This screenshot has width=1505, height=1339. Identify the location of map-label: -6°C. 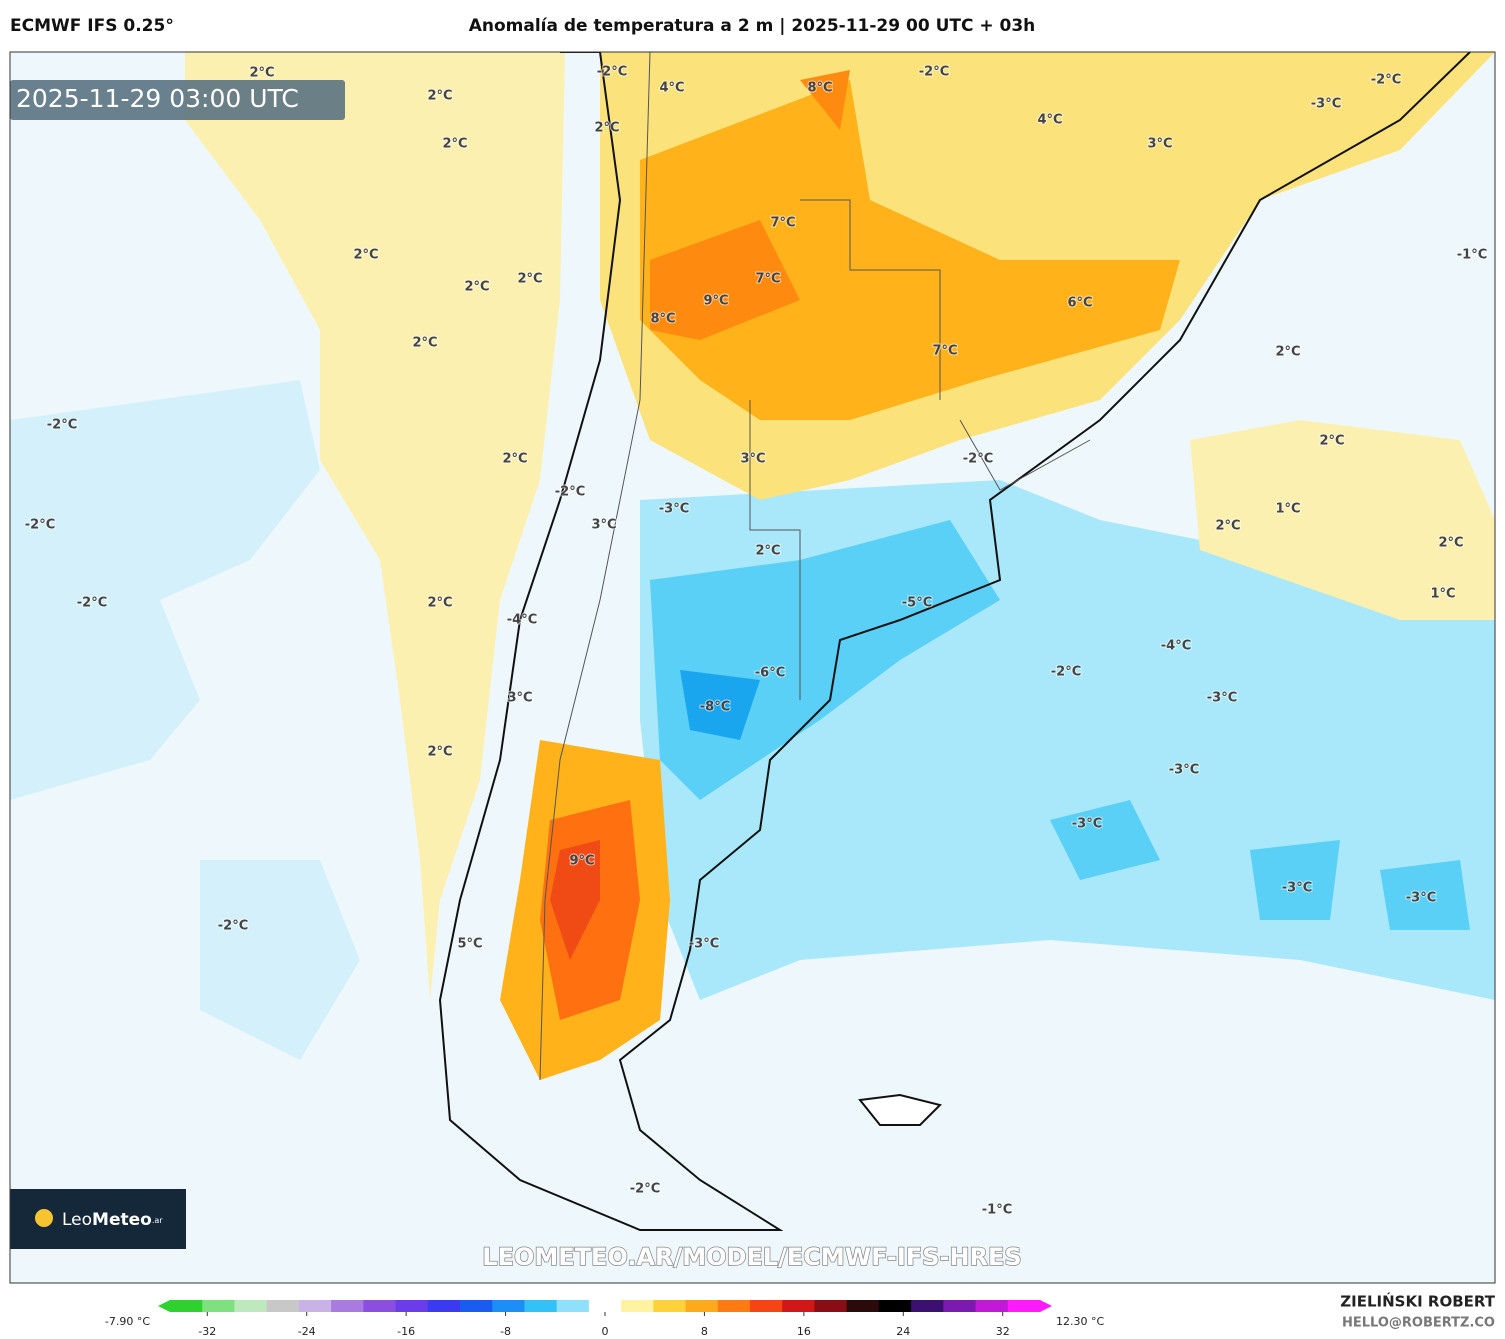
(770, 673).